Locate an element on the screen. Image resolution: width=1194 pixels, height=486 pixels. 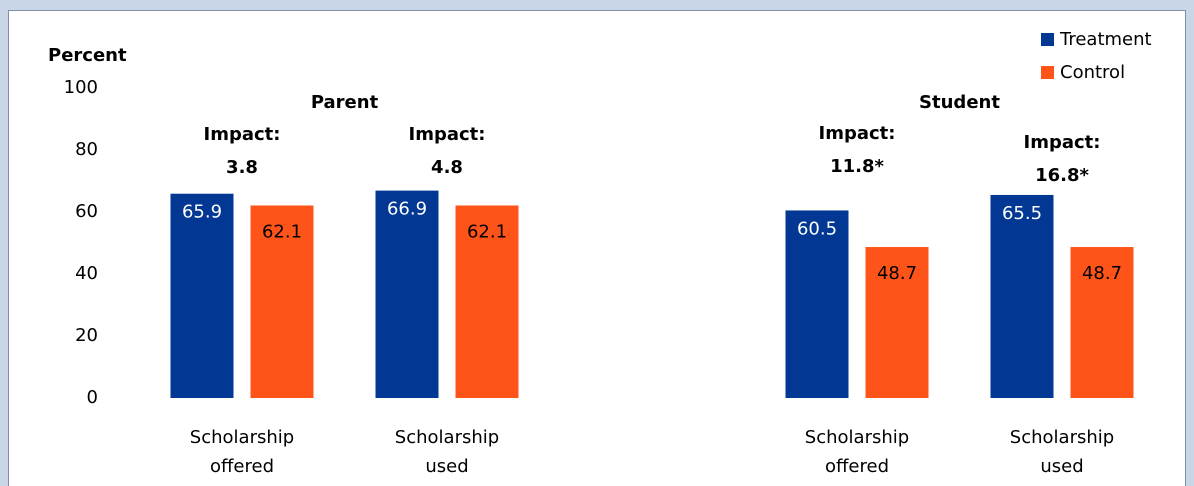
impact-label: Impact: 3.8 is located at coordinates (242, 151).